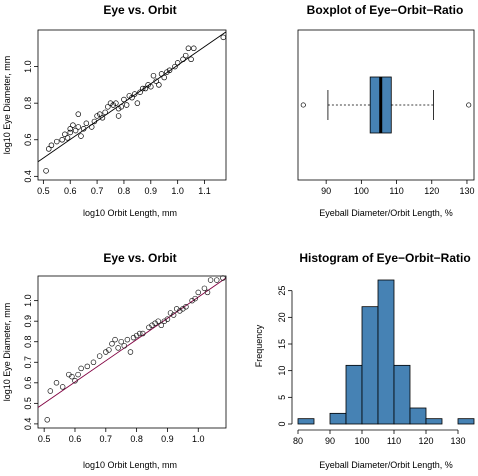  What do you see at coordinates (7, 352) in the screenshot?
I see `y-axis-label-scatter-bottom: log10 Eye Diameter, mm` at bounding box center [7, 352].